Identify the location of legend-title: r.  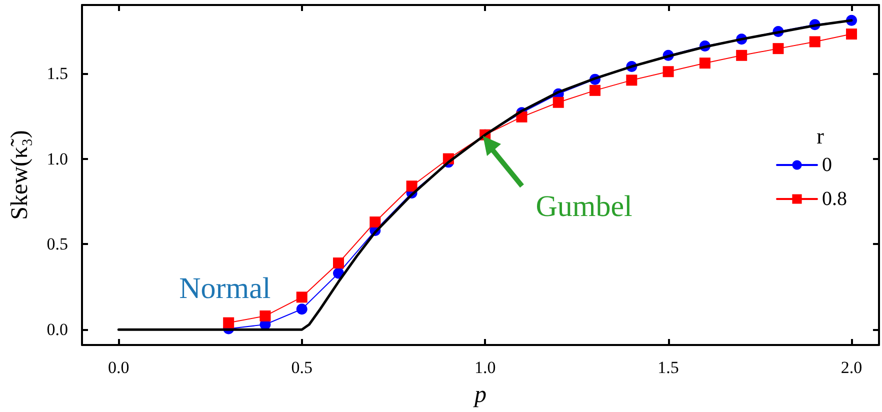
(820, 136).